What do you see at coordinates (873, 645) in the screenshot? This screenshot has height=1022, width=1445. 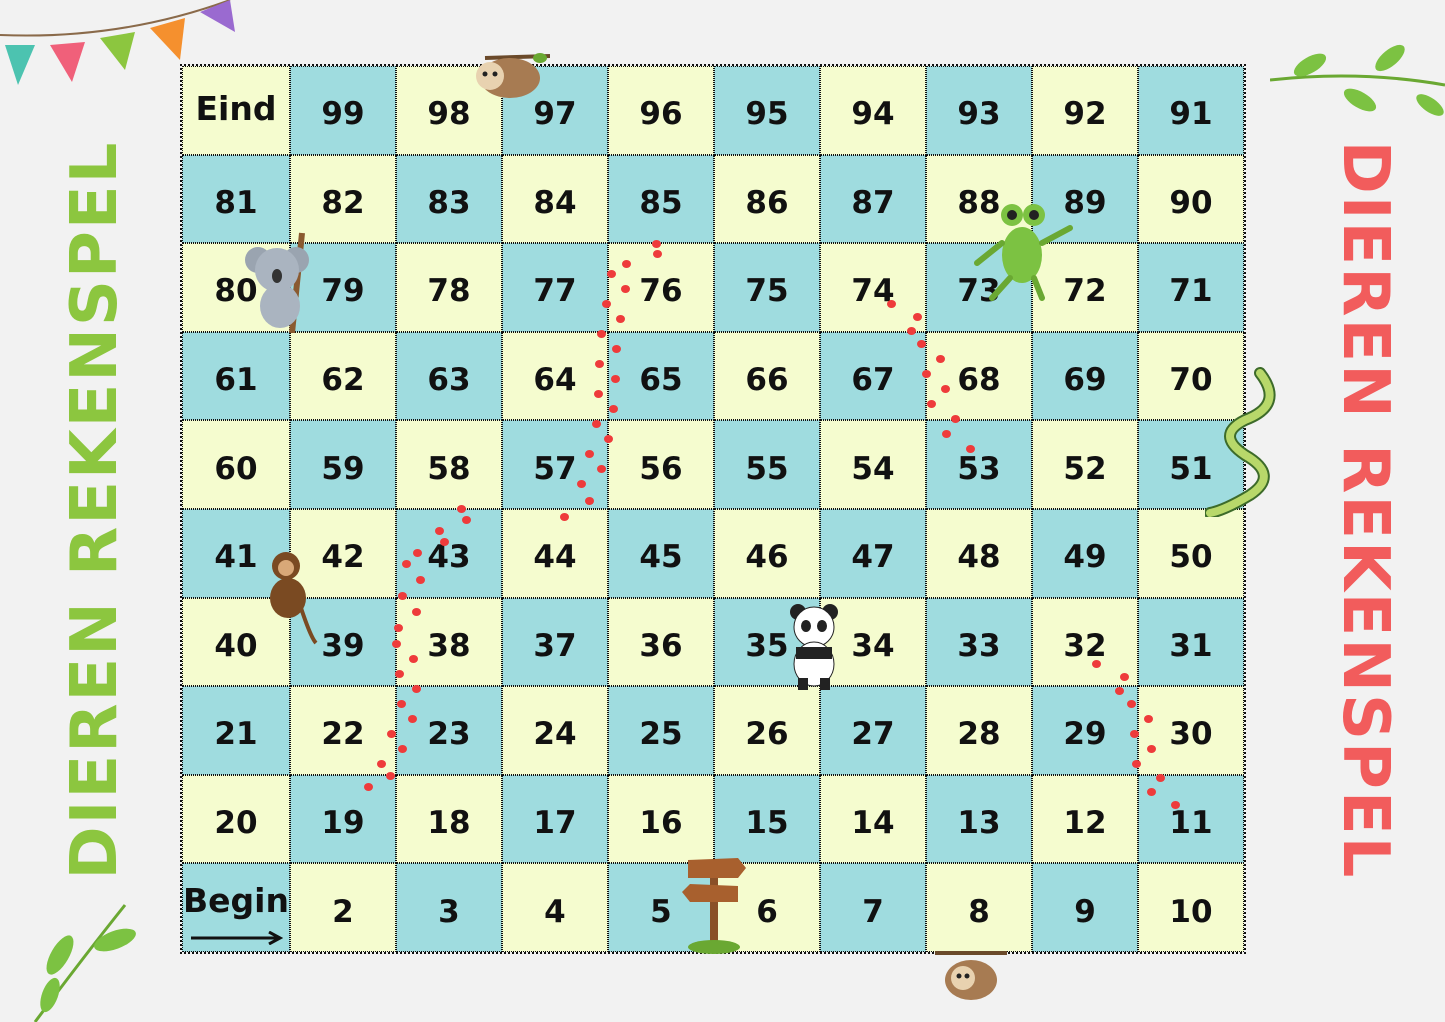 I see `cell-label: 34` at bounding box center [873, 645].